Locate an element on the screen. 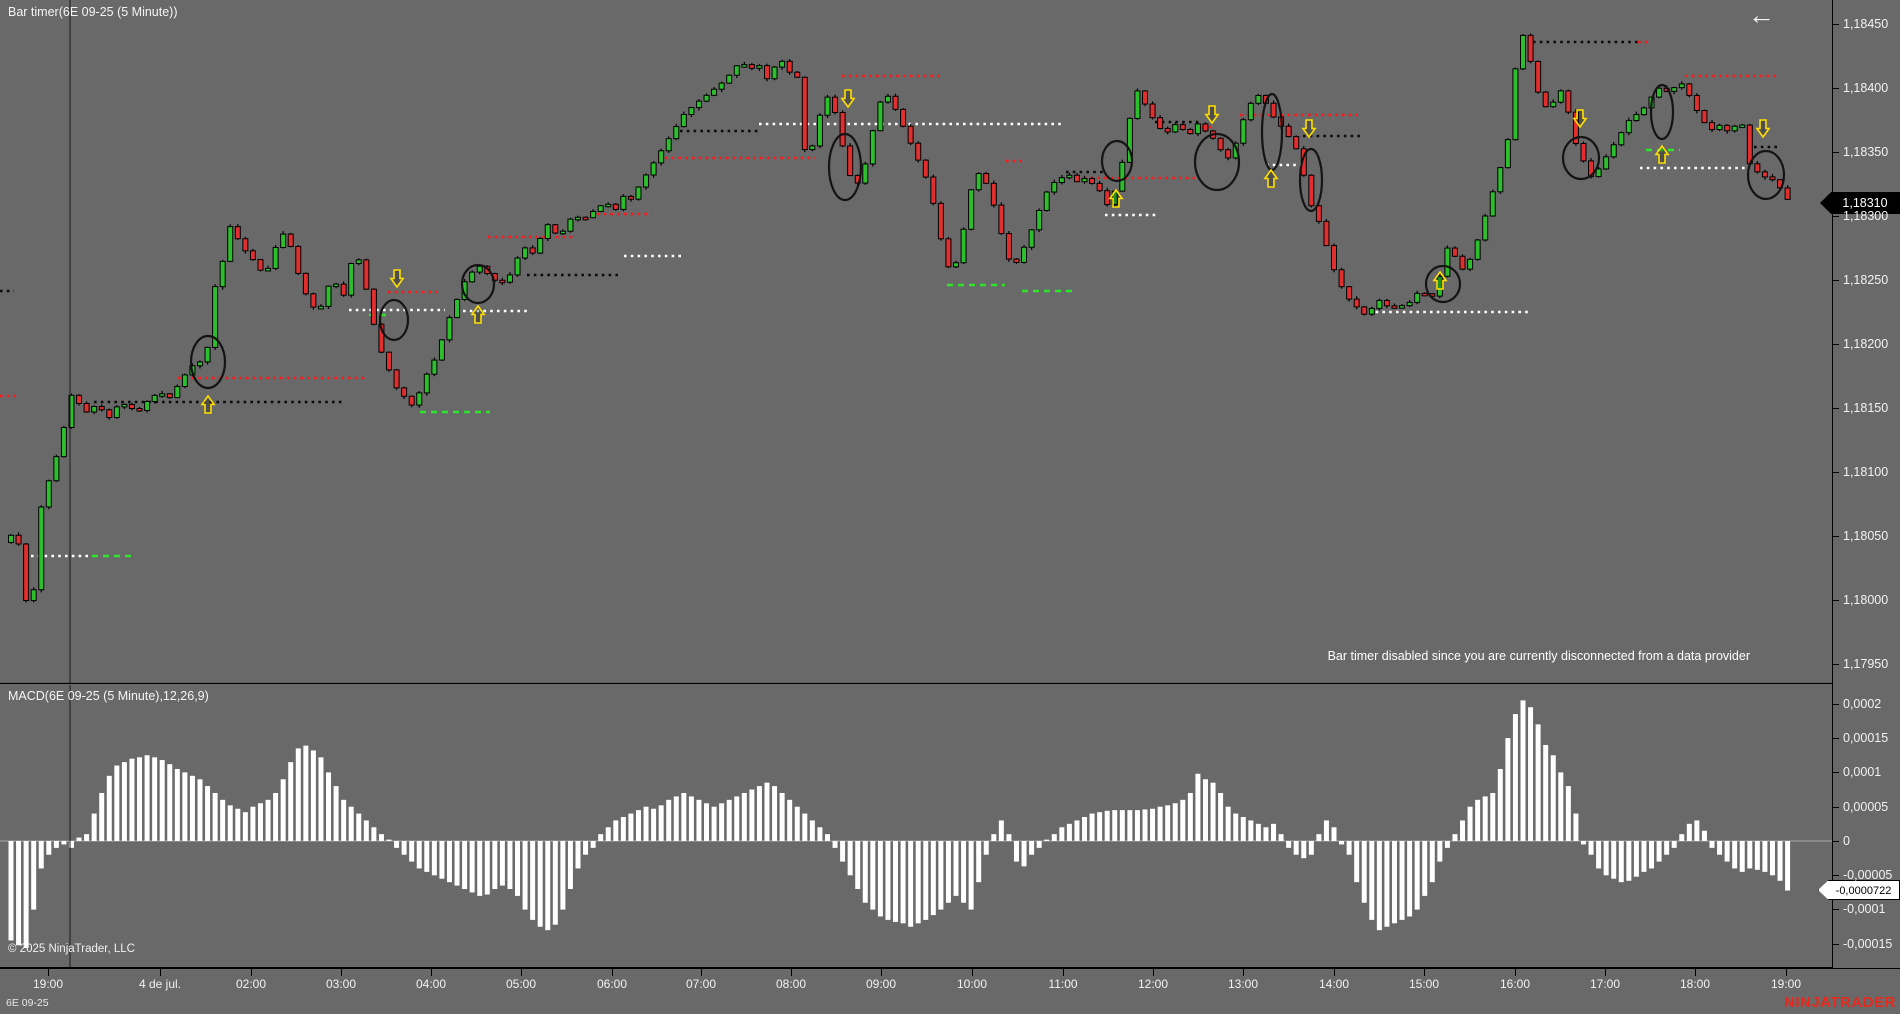 Image resolution: width=1900 pixels, height=1014 pixels. time-axis-tick is located at coordinates (251, 972).